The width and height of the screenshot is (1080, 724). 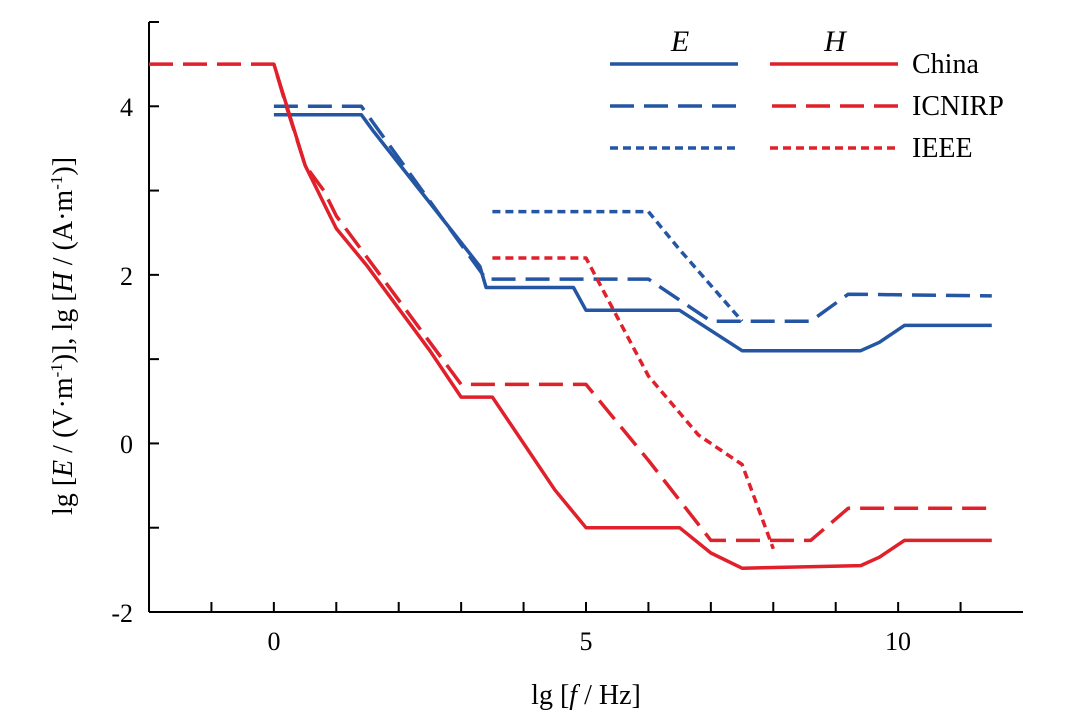 What do you see at coordinates (586, 695) in the screenshot?
I see `x-axis-label: lg [f / Hz]` at bounding box center [586, 695].